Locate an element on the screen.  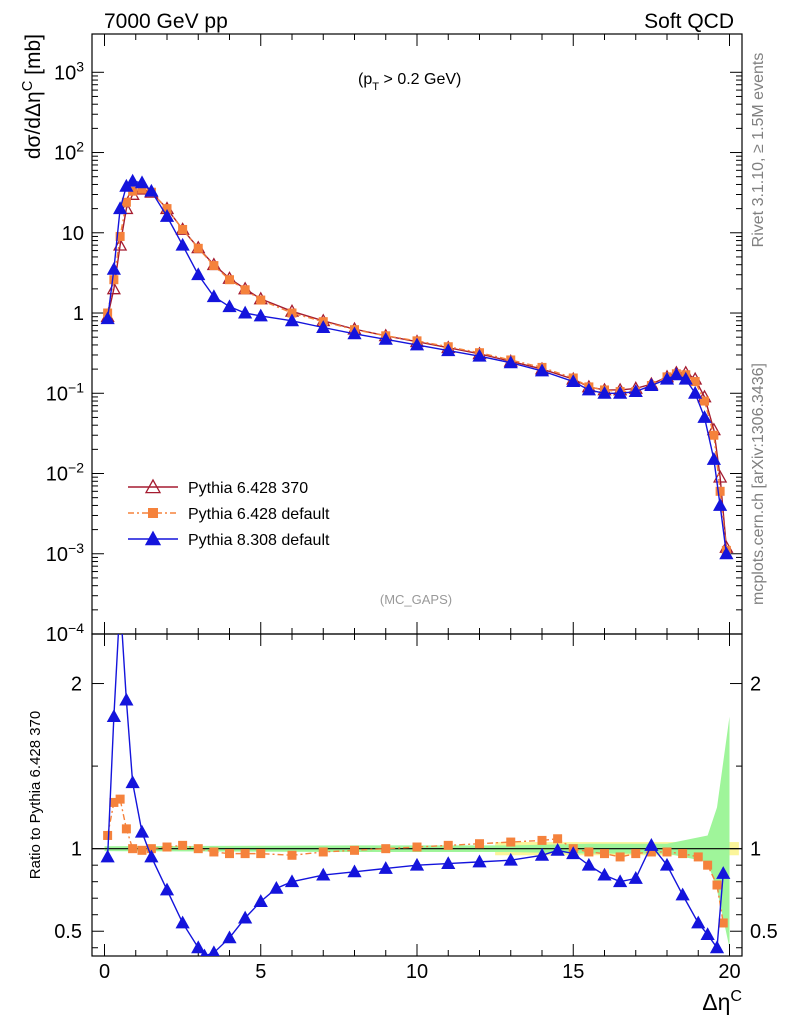
y-tick-label: 10 is located at coordinates (73, 234).